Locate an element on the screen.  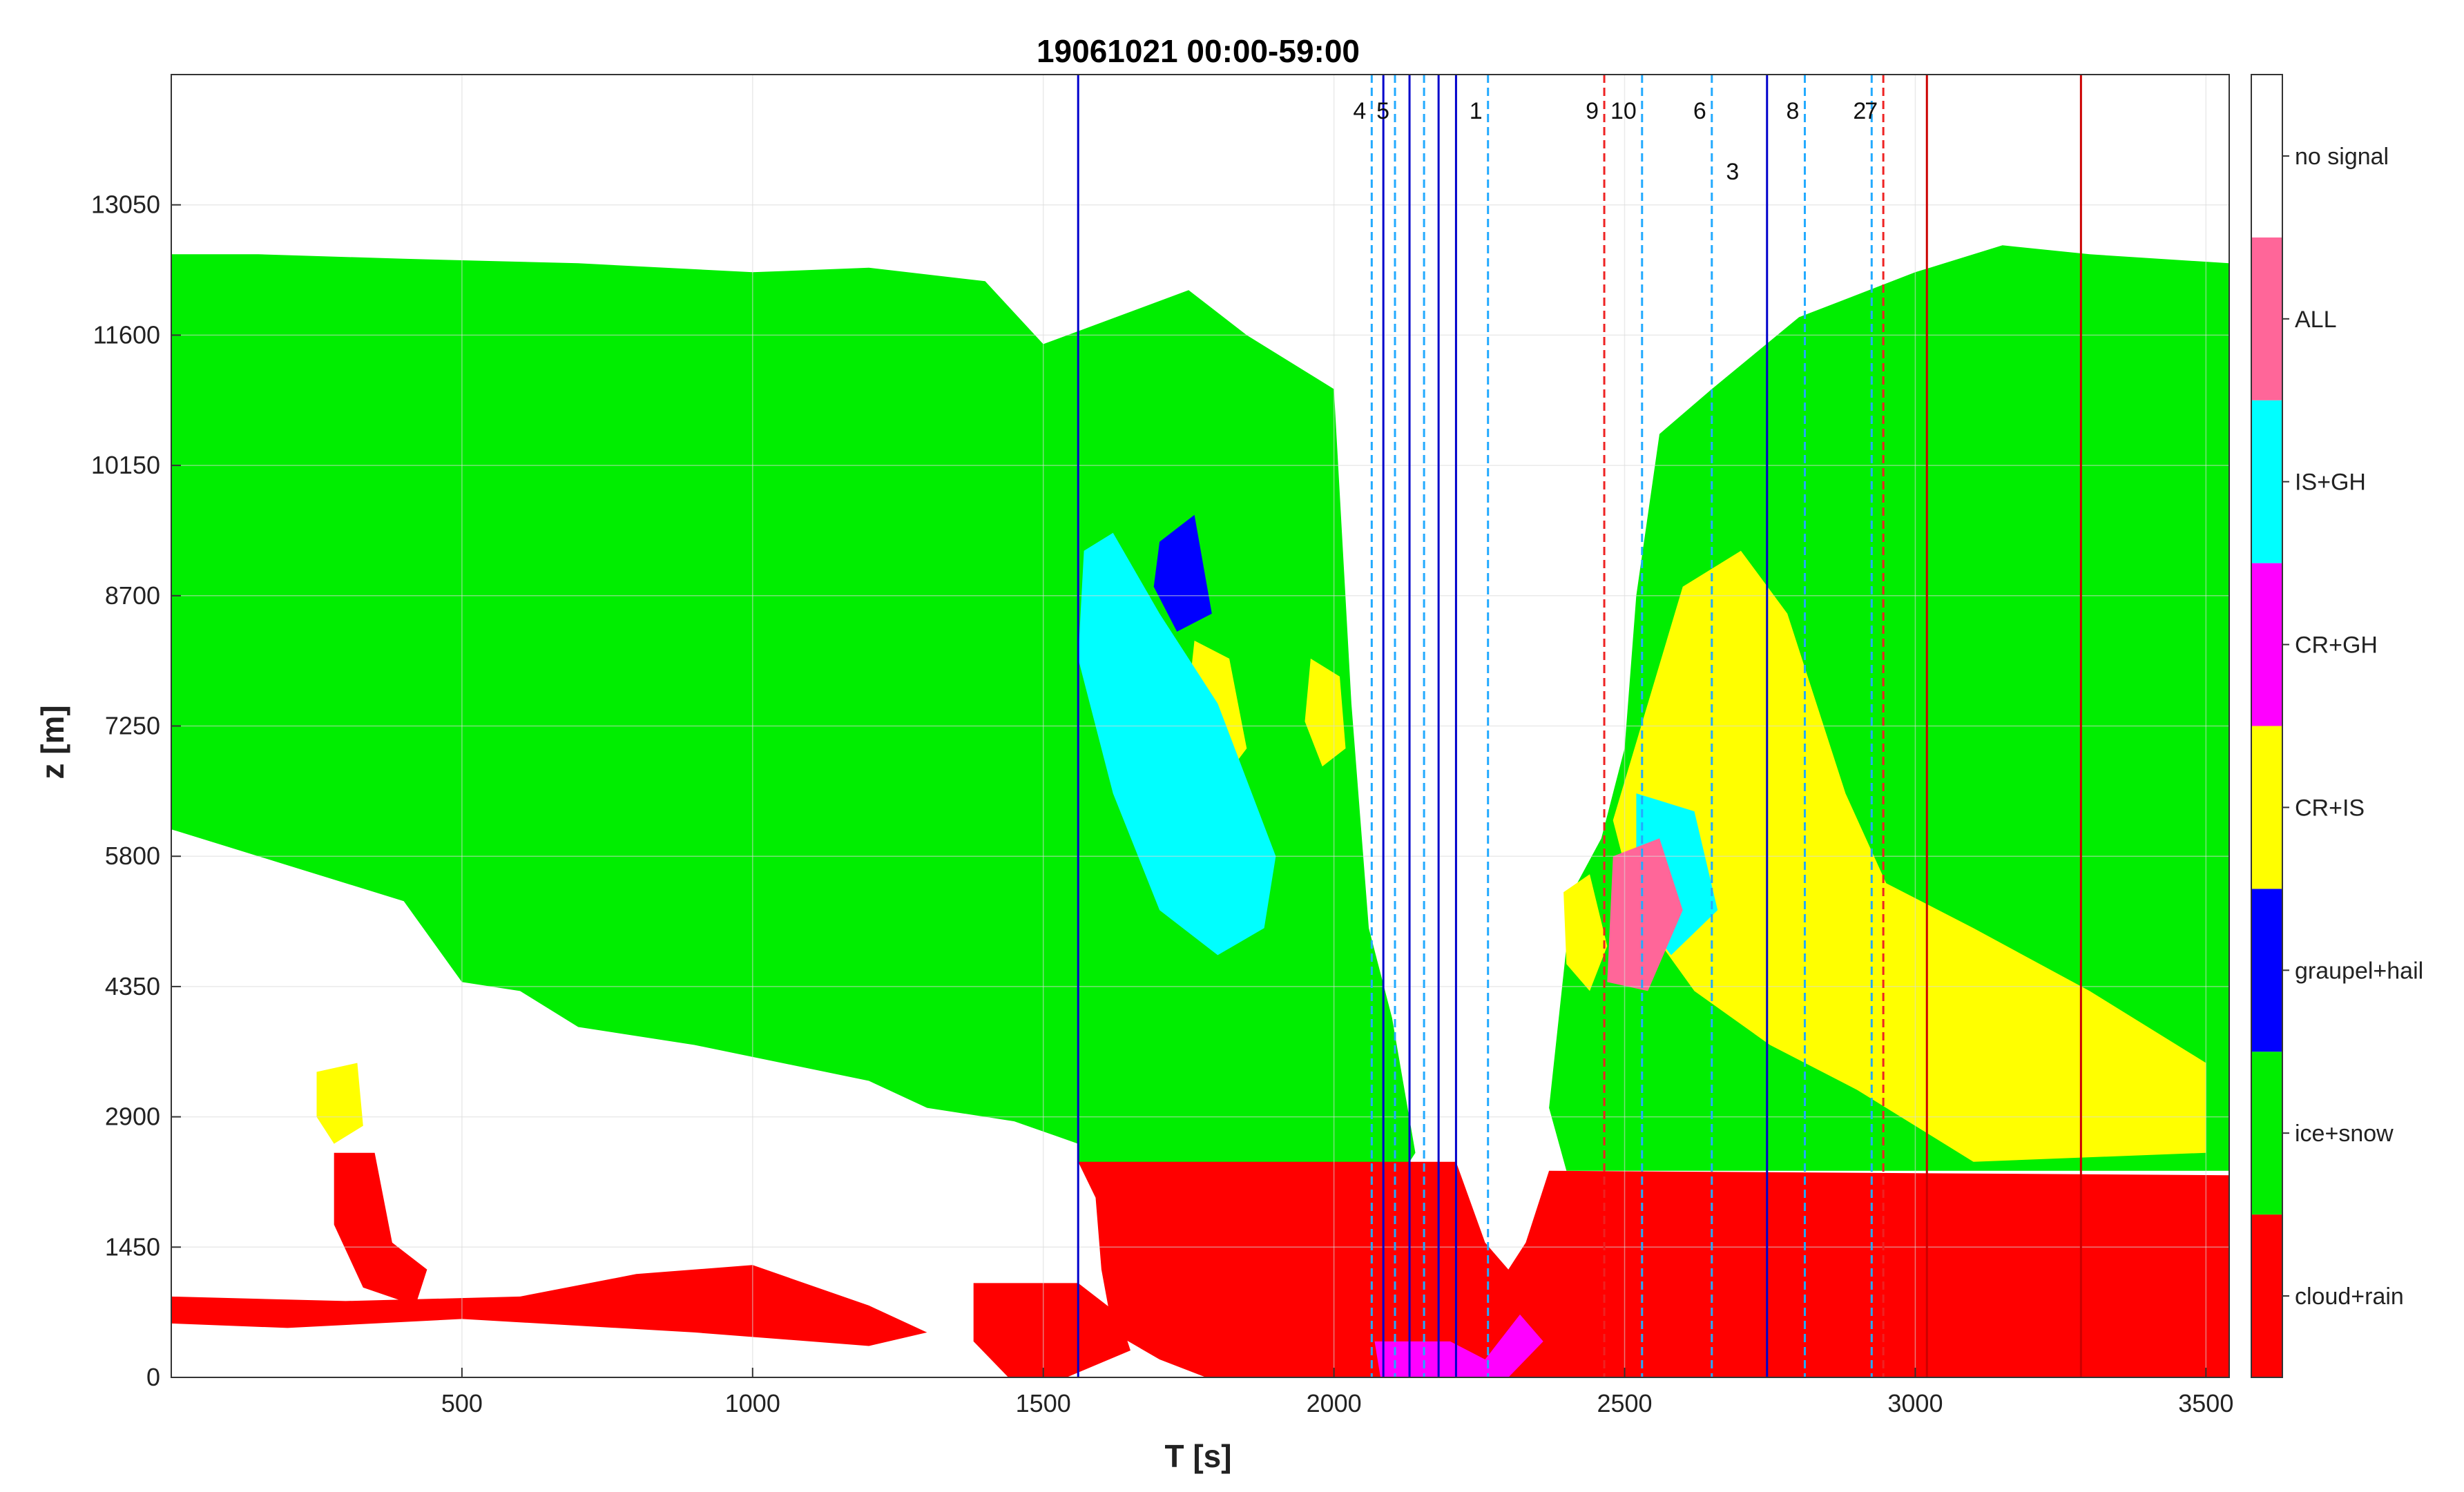
region-yellow-mid2 is located at coordinates (1325, 712).